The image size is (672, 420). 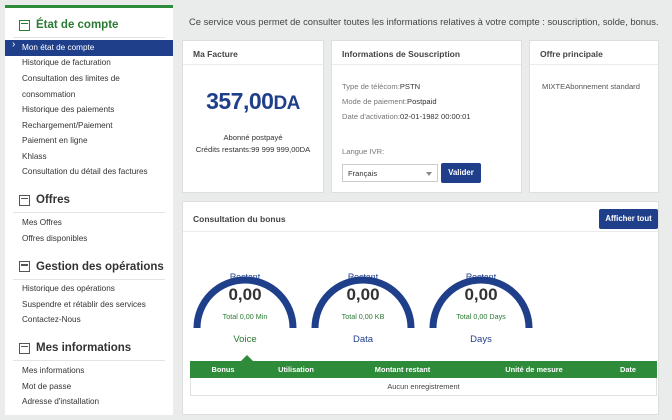 What do you see at coordinates (89, 267) in the screenshot?
I see `section-title-gestion-operations: Gestion des opérations` at bounding box center [89, 267].